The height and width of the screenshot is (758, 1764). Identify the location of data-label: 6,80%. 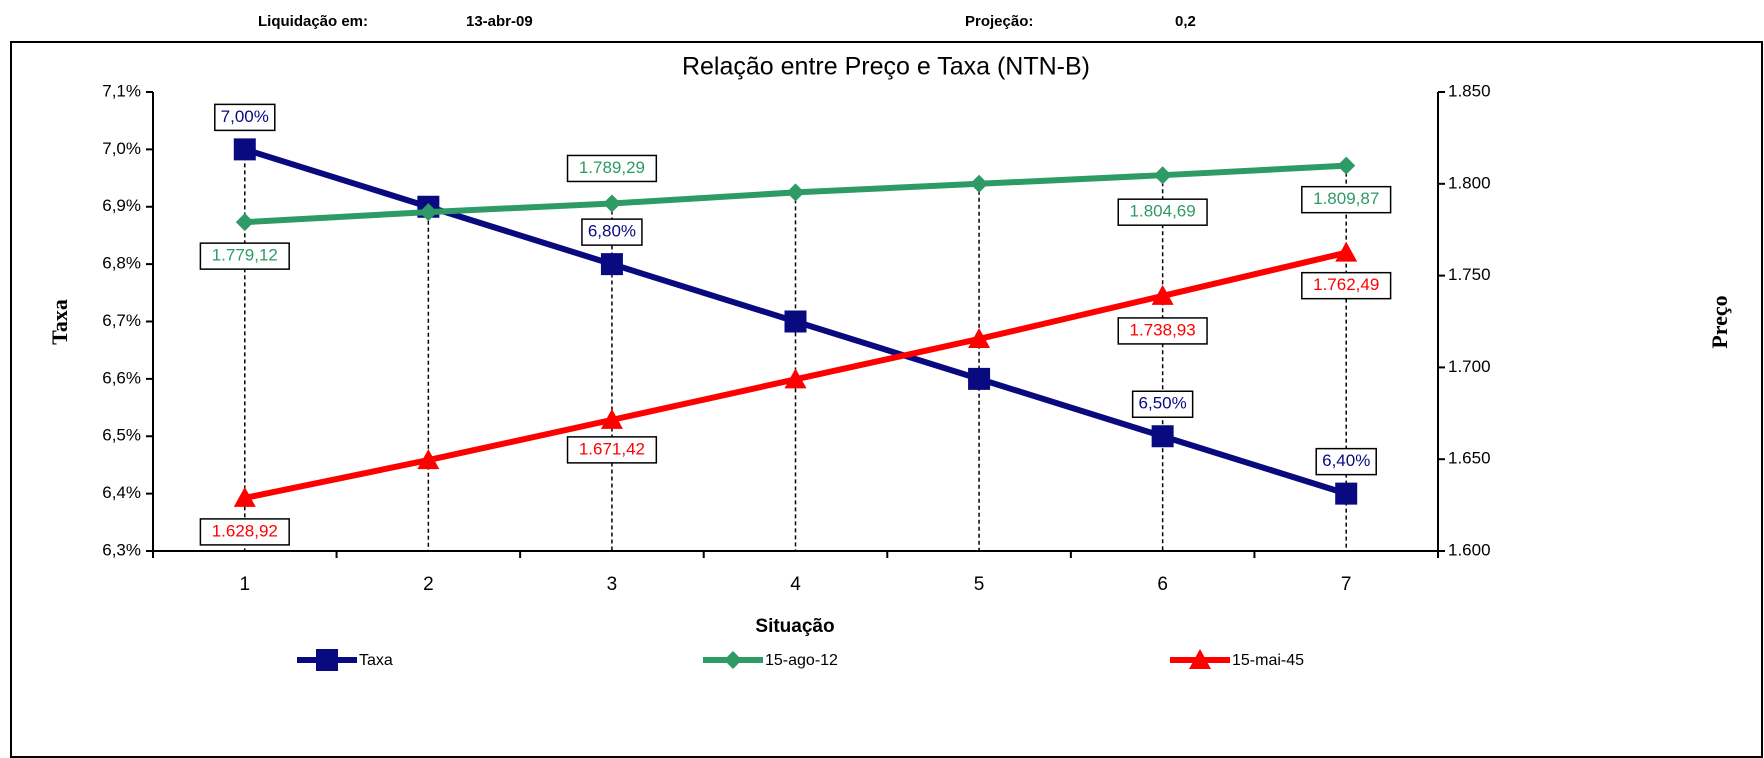
(612, 231).